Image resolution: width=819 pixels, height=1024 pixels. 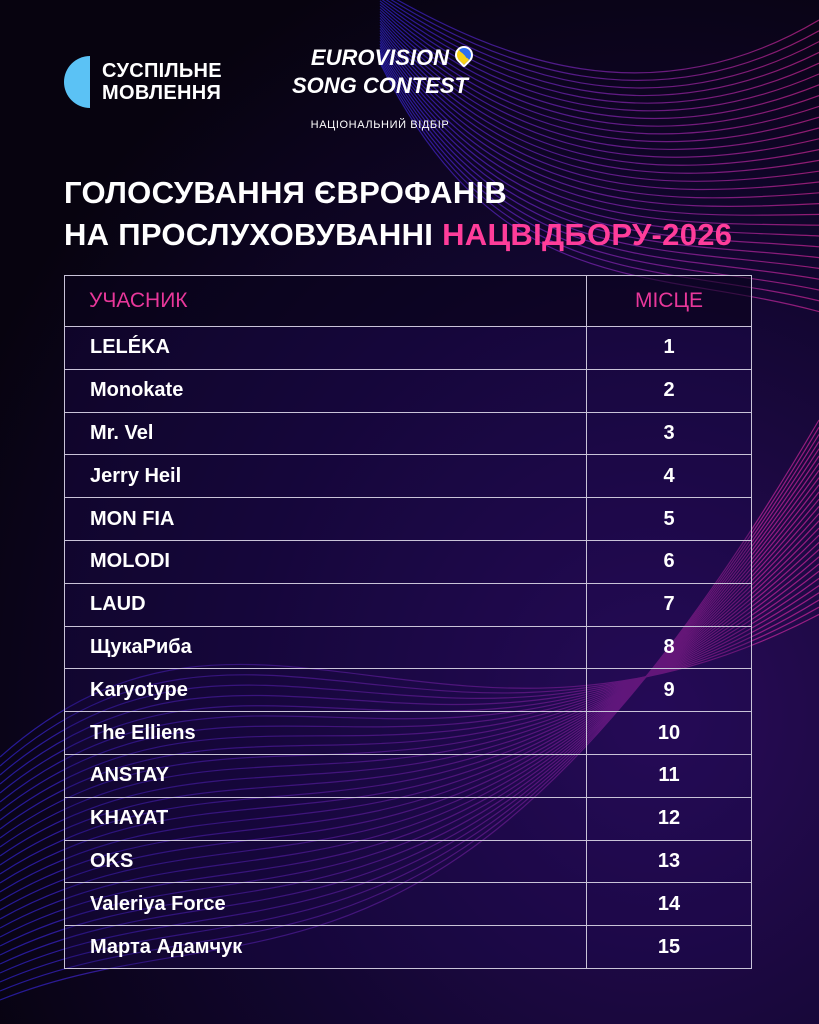 I want to click on suspilne-logo: СУСПІЛЬНЕ МОВЛЕННЯ, so click(x=143, y=82).